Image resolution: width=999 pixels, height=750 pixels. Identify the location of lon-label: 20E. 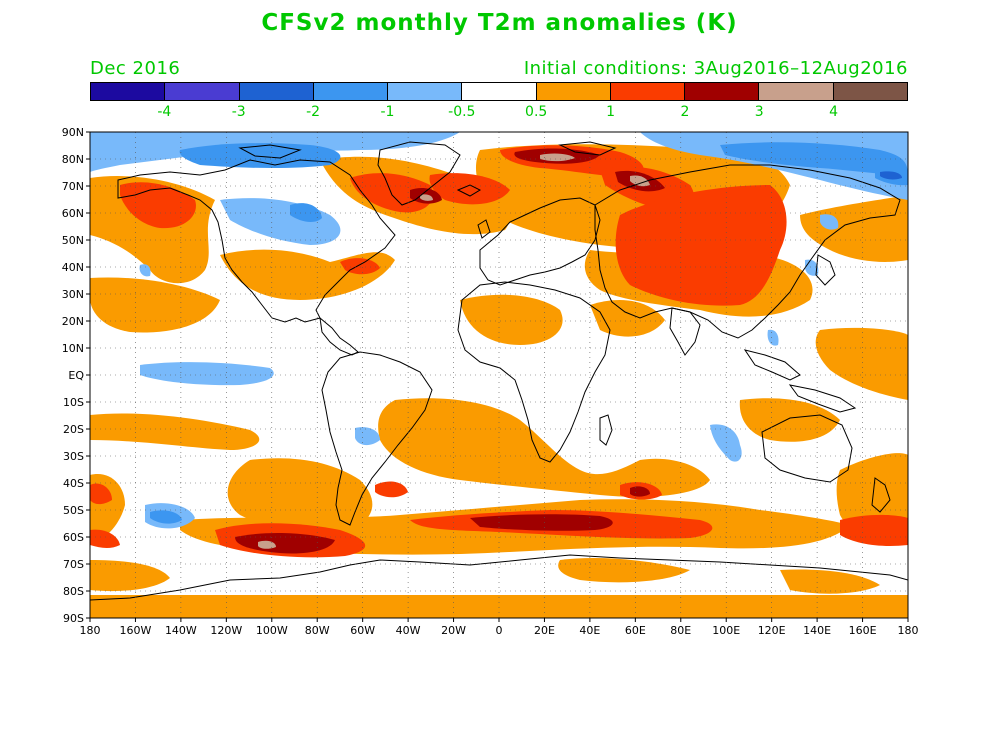
(544, 630).